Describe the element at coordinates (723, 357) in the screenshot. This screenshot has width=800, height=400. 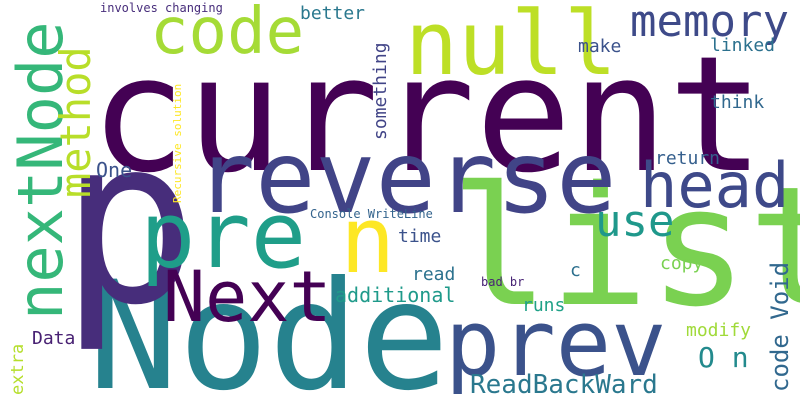
I see `word-o-n: O n` at that location.